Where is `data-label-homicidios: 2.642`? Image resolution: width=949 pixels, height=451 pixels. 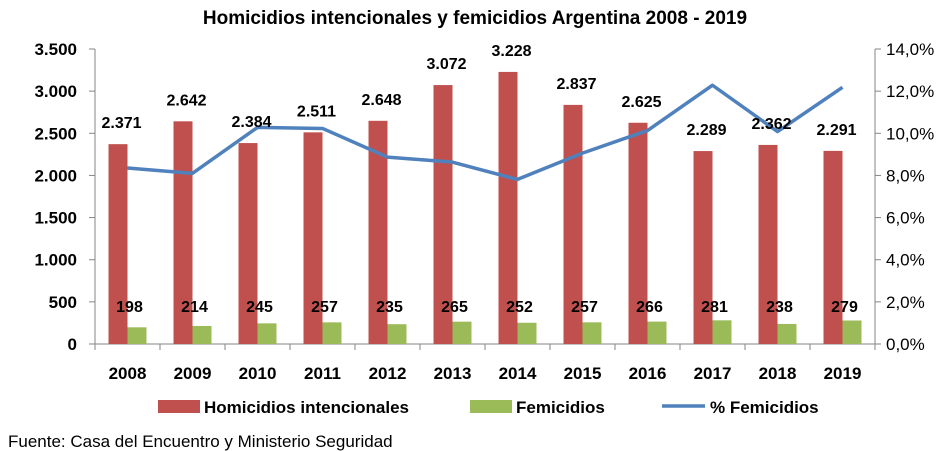 data-label-homicidios: 2.642 is located at coordinates (186, 100).